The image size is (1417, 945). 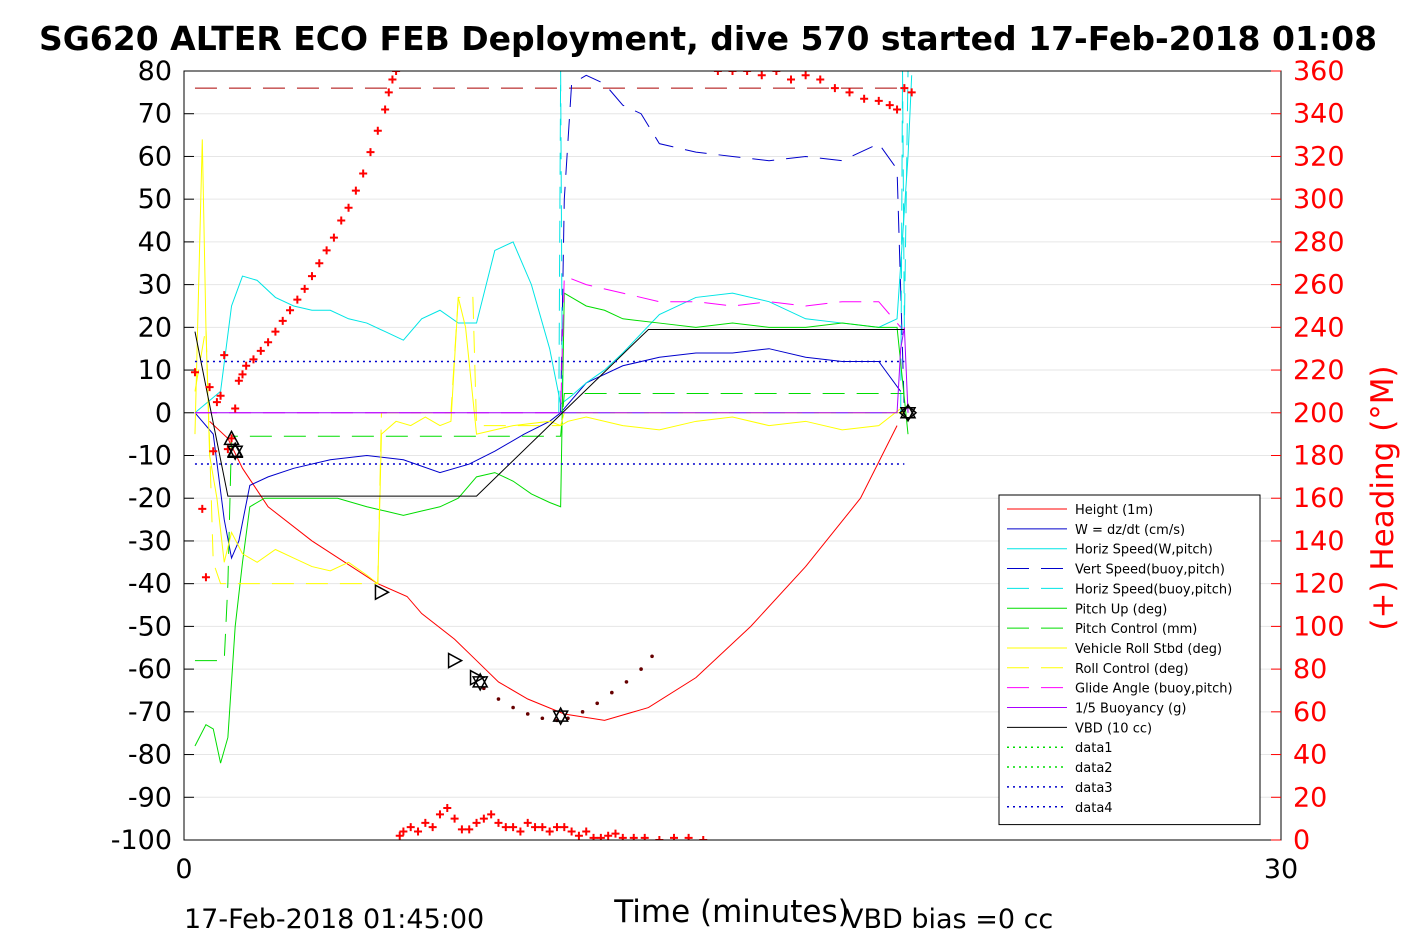 I want to click on y-right-tick-label: 180, so click(x=1319, y=456).